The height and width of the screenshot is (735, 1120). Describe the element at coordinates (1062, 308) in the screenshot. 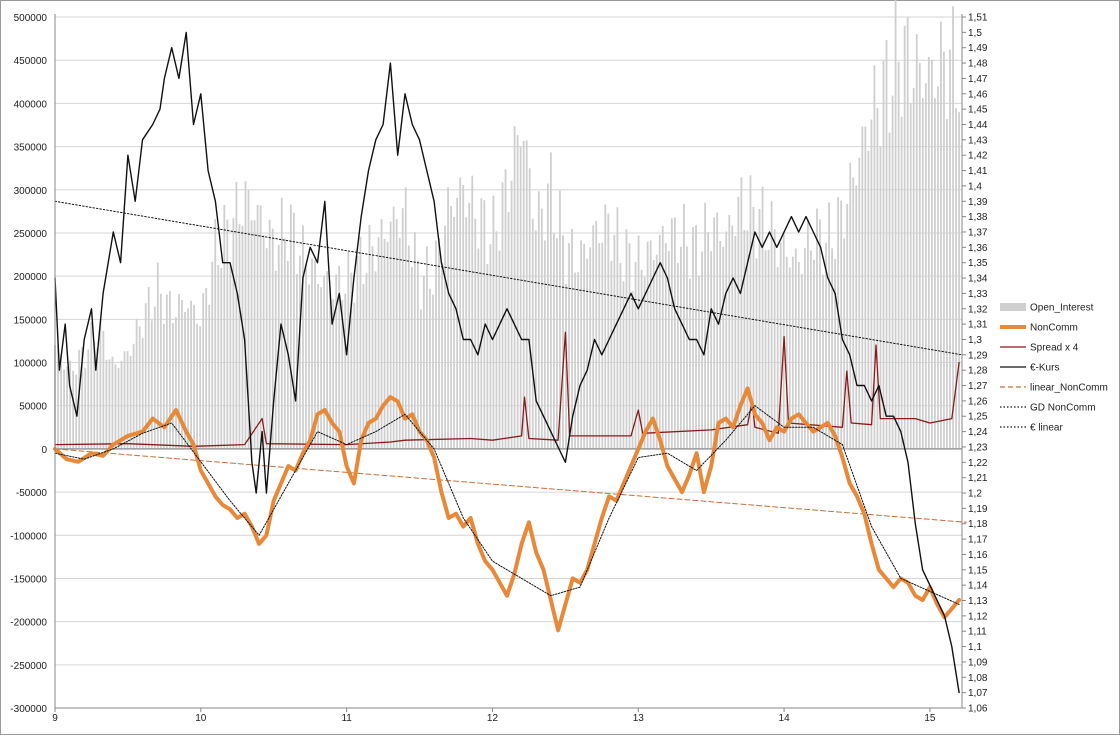

I see `legend-label: Open_Interest` at that location.